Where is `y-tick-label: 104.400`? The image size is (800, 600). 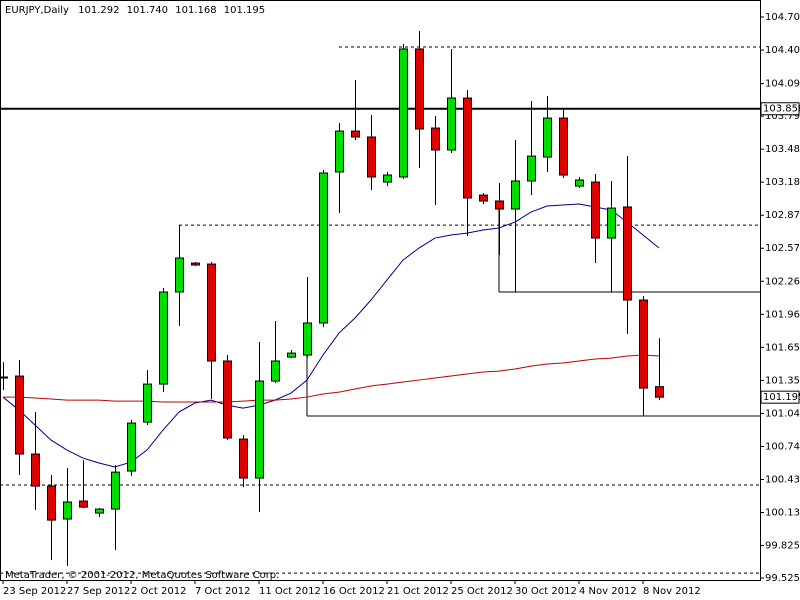
y-tick-label: 104.400 is located at coordinates (782, 50).